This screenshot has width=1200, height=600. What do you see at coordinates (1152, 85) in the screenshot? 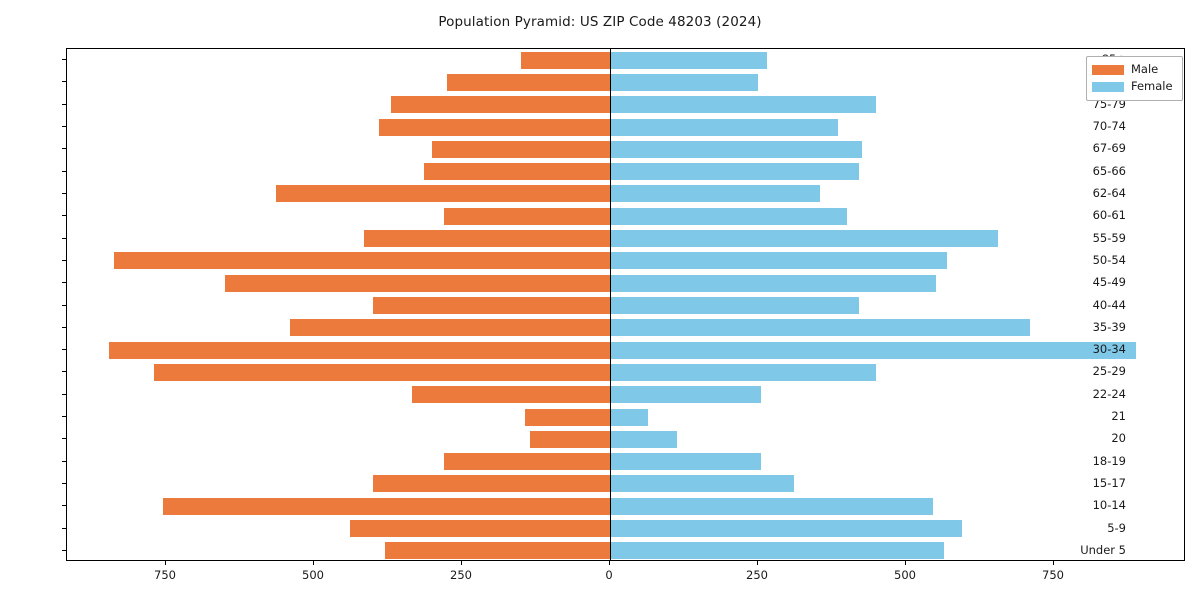
I see `legend-label-female: Female` at bounding box center [1152, 85].